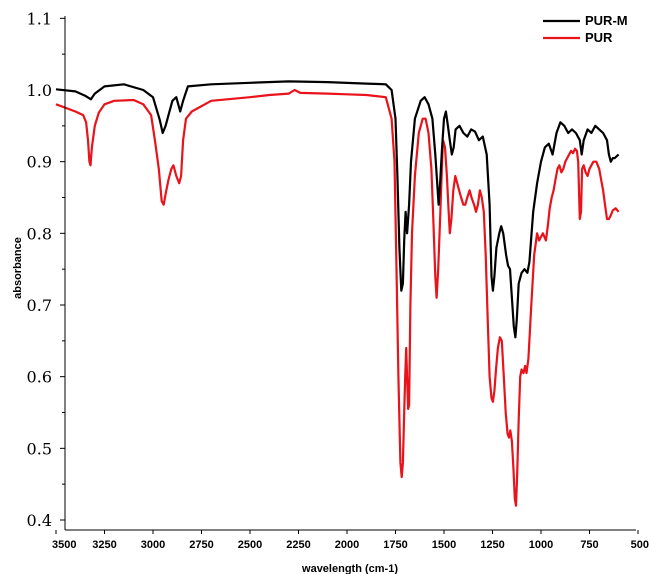  What do you see at coordinates (201, 545) in the screenshot?
I see `x-tick-label: 2750` at bounding box center [201, 545].